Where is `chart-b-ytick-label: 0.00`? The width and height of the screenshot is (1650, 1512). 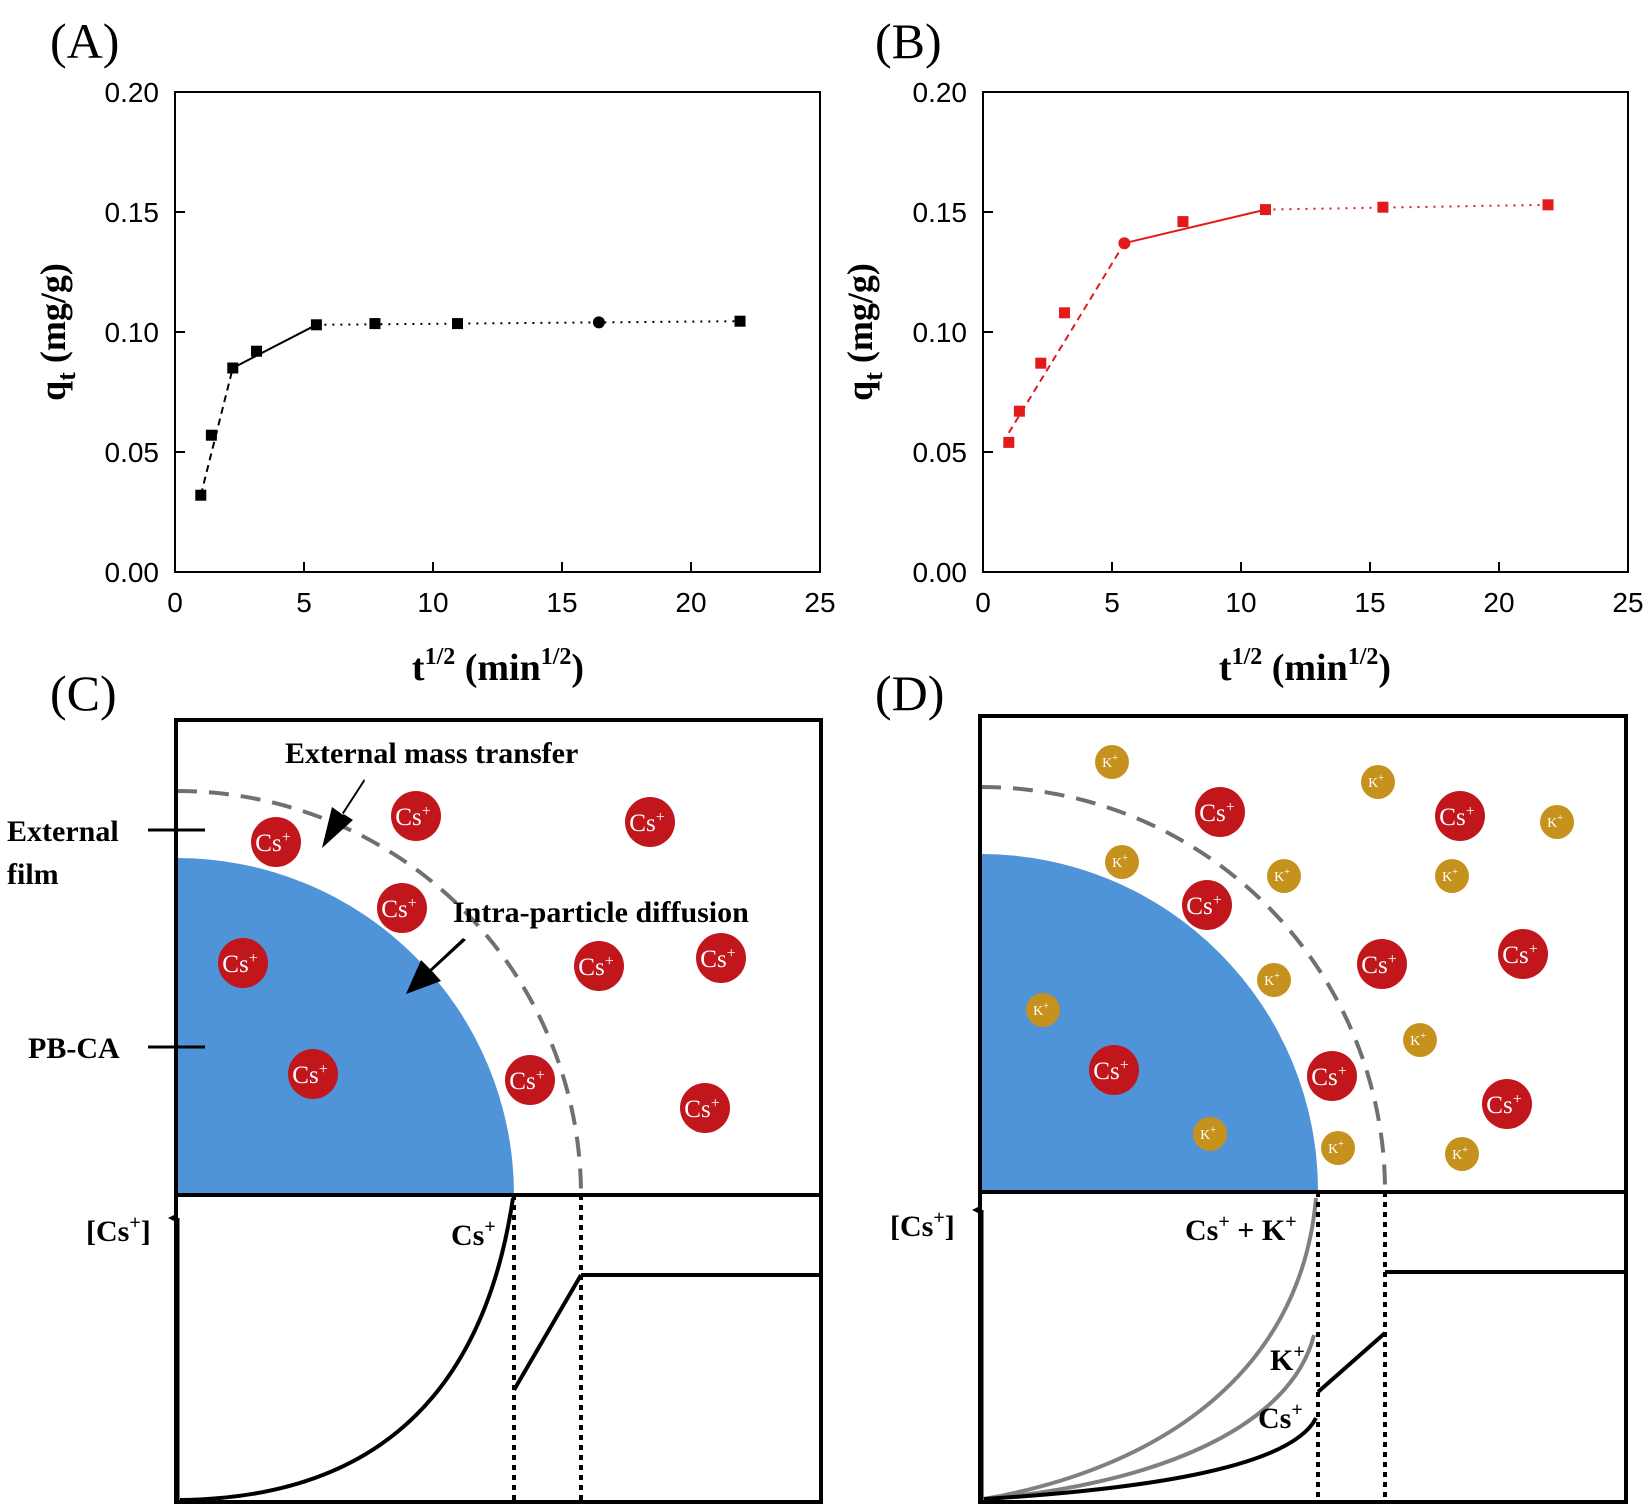
chart-b-ytick-label: 0.00 is located at coordinates (940, 572).